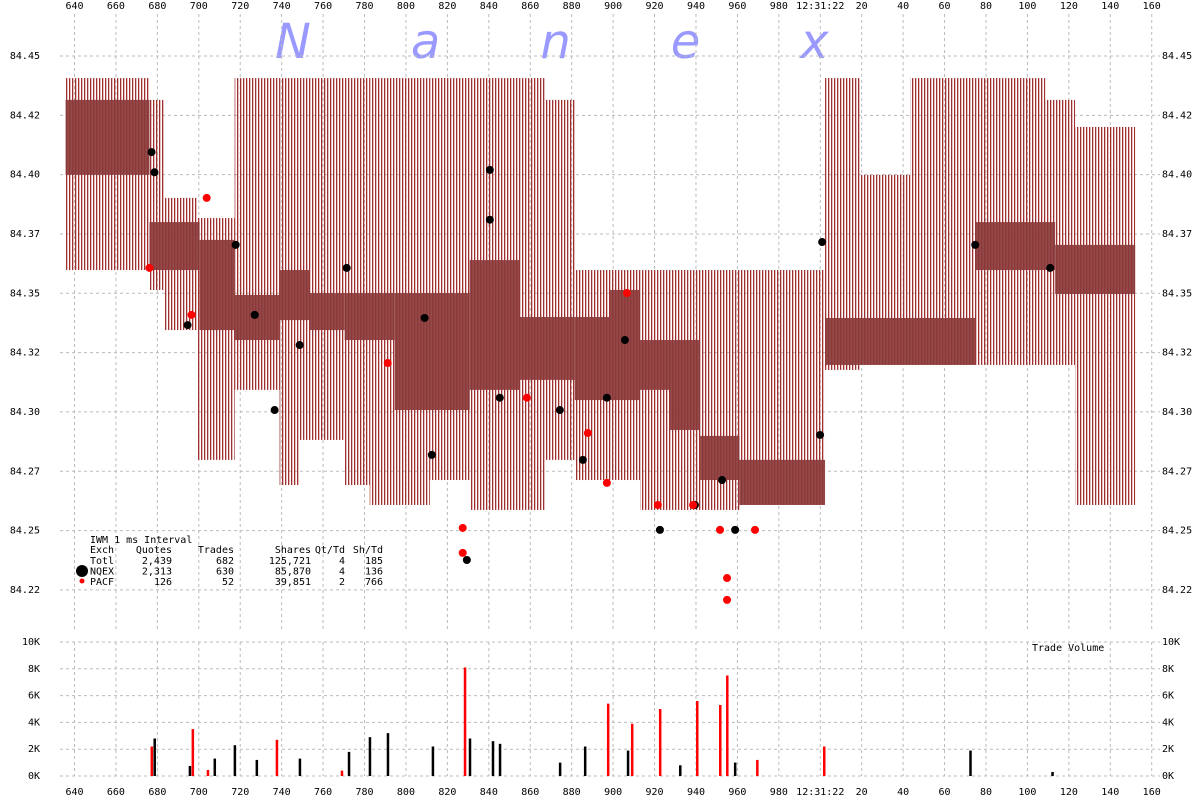  Describe the element at coordinates (116, 792) in the screenshot. I see `x-tick-label: 660` at that location.